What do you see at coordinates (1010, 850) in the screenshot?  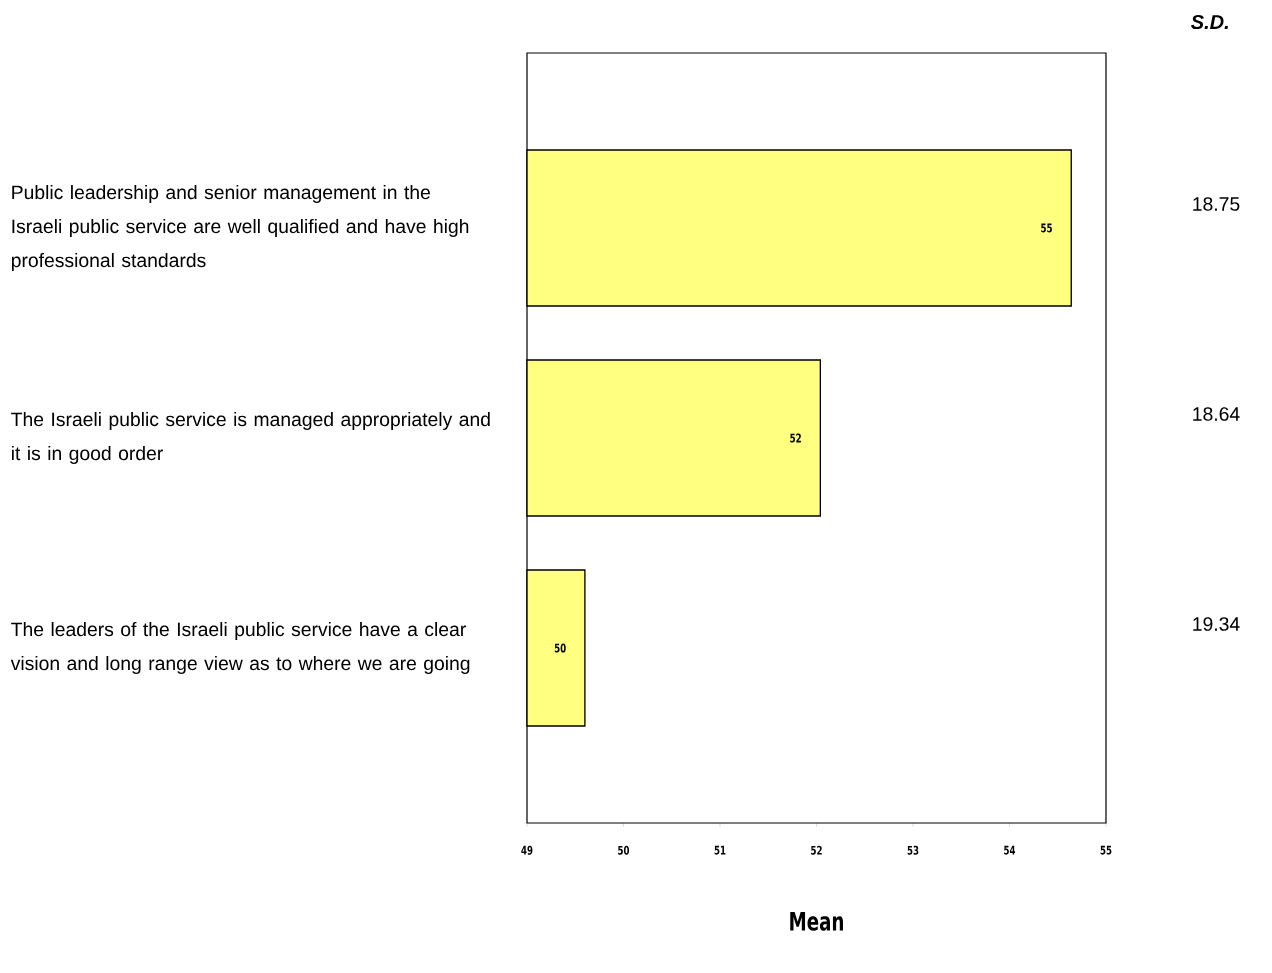 I see `x-tick-label: 54` at bounding box center [1010, 850].